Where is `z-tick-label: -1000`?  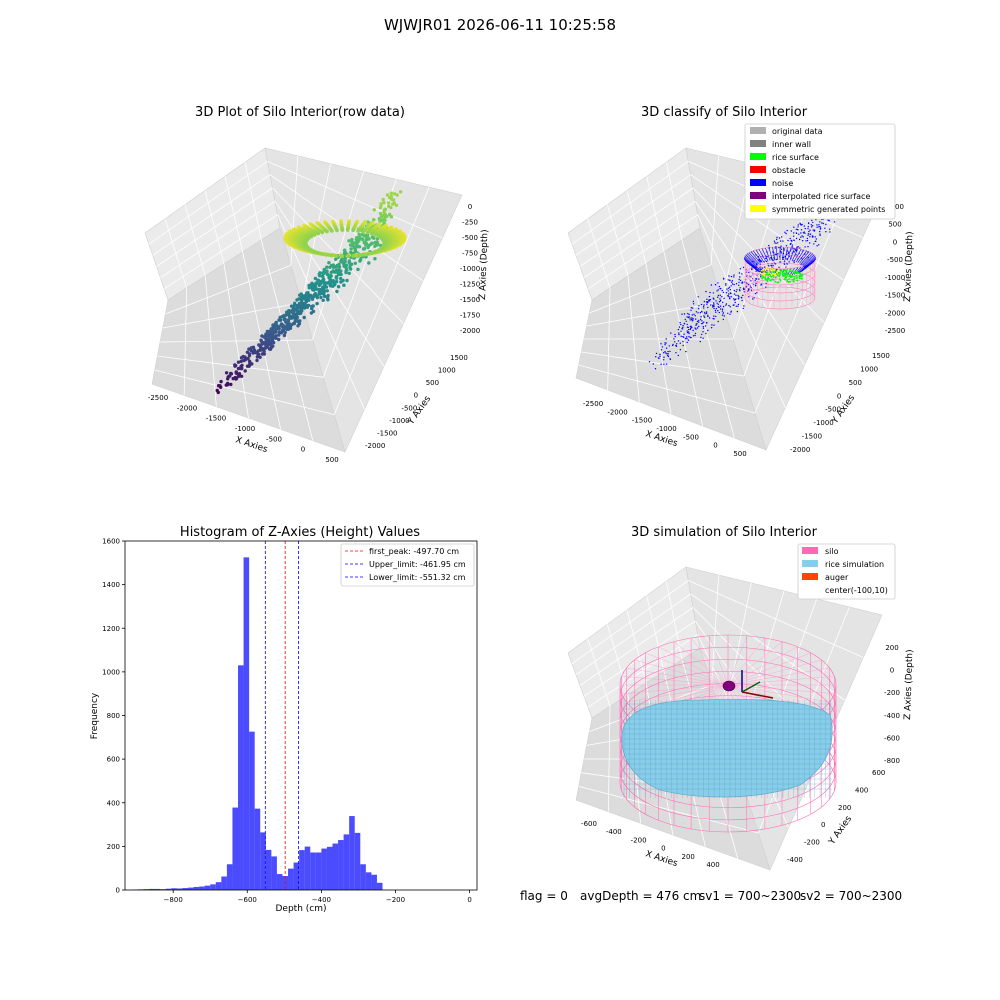
z-tick-label: -1000 is located at coordinates (470, 269).